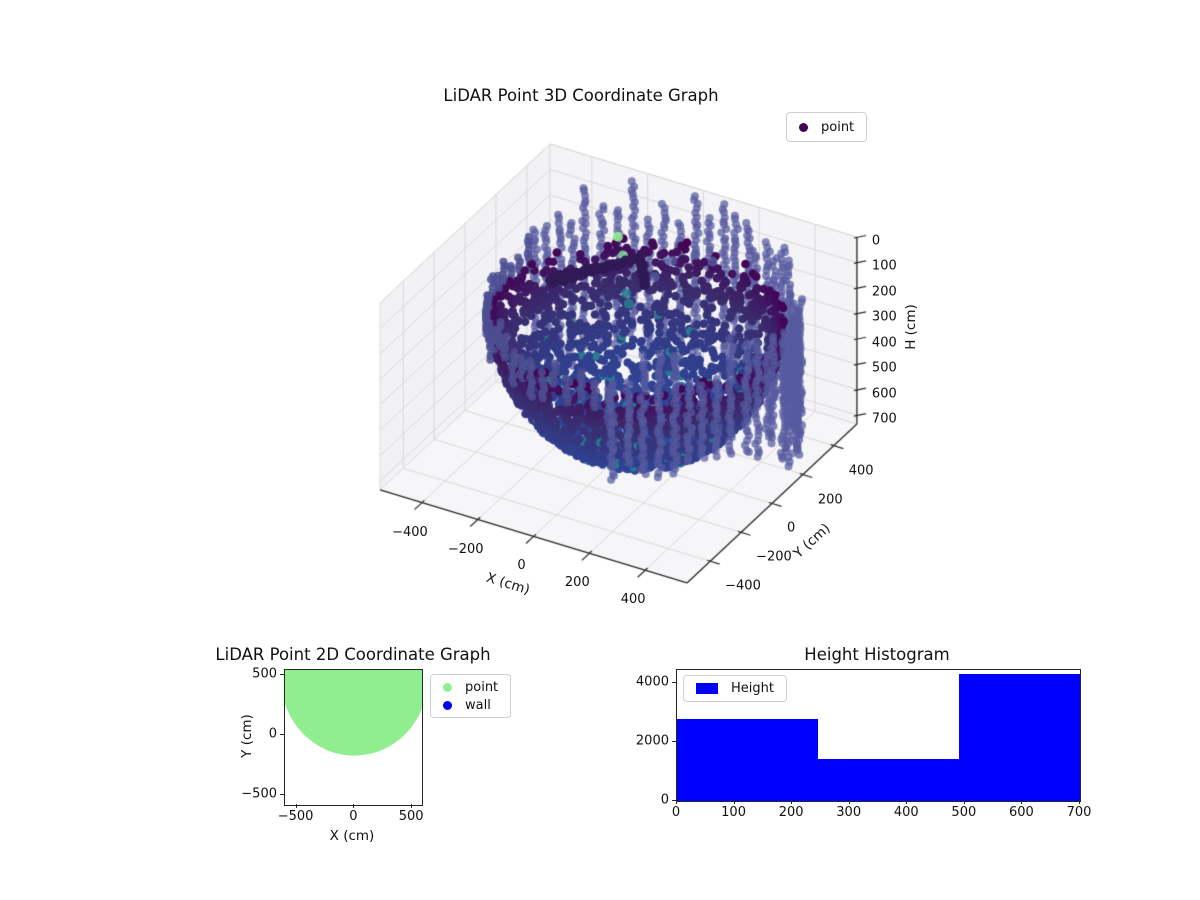 The width and height of the screenshot is (1200, 900). Describe the element at coordinates (247, 736) in the screenshot. I see `plot2d-ylabel: Y (cm)` at that location.